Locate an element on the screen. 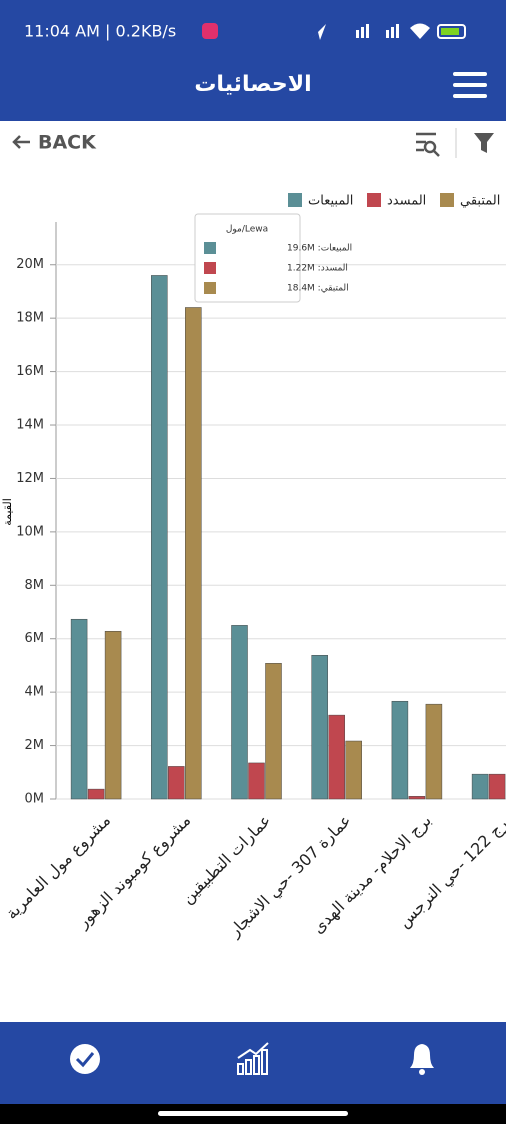  app-bar is located at coordinates (253, 60).